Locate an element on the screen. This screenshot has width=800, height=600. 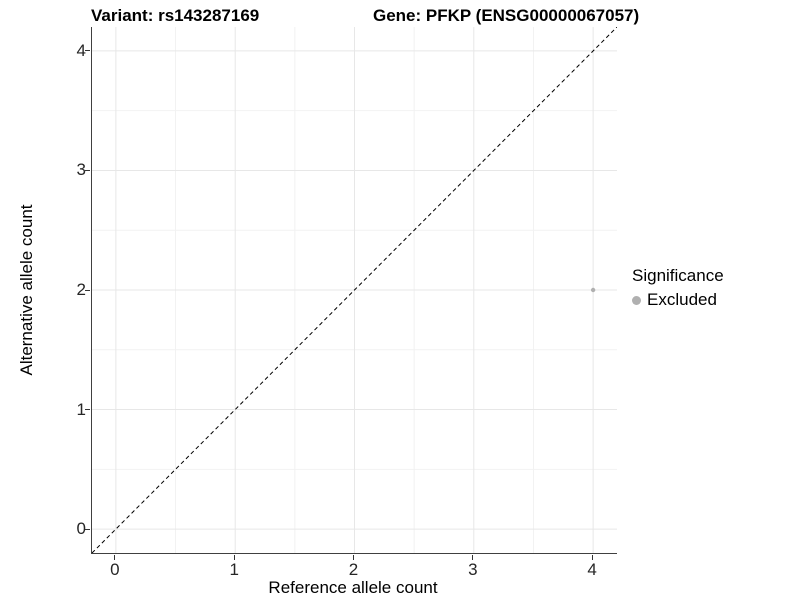
title-gene: Gene: PFKP (ENSG00000067057) is located at coordinates (506, 15).